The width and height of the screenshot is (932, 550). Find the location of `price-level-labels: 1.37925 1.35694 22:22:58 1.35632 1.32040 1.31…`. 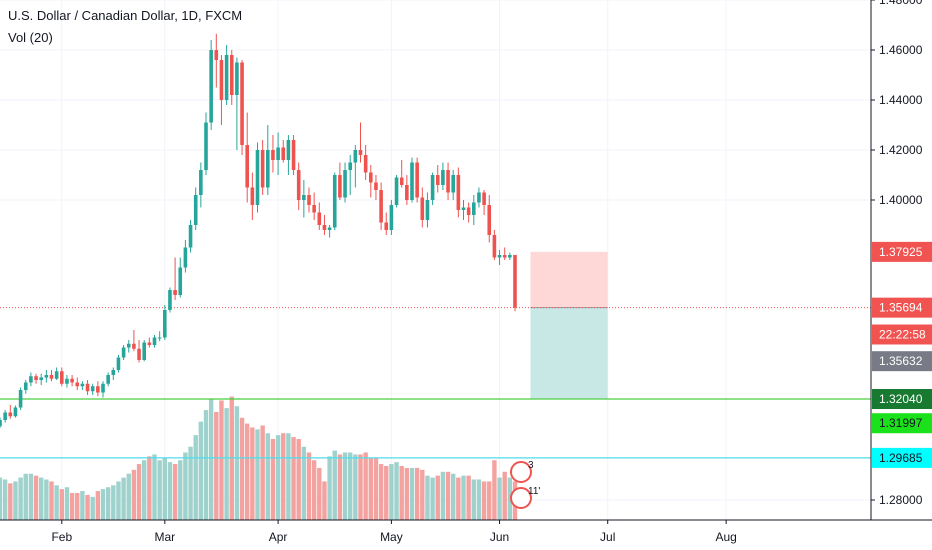

price-level-labels: 1.37925 1.35694 22:22:58 1.35632 1.32040 1.31… is located at coordinates (902, 354).